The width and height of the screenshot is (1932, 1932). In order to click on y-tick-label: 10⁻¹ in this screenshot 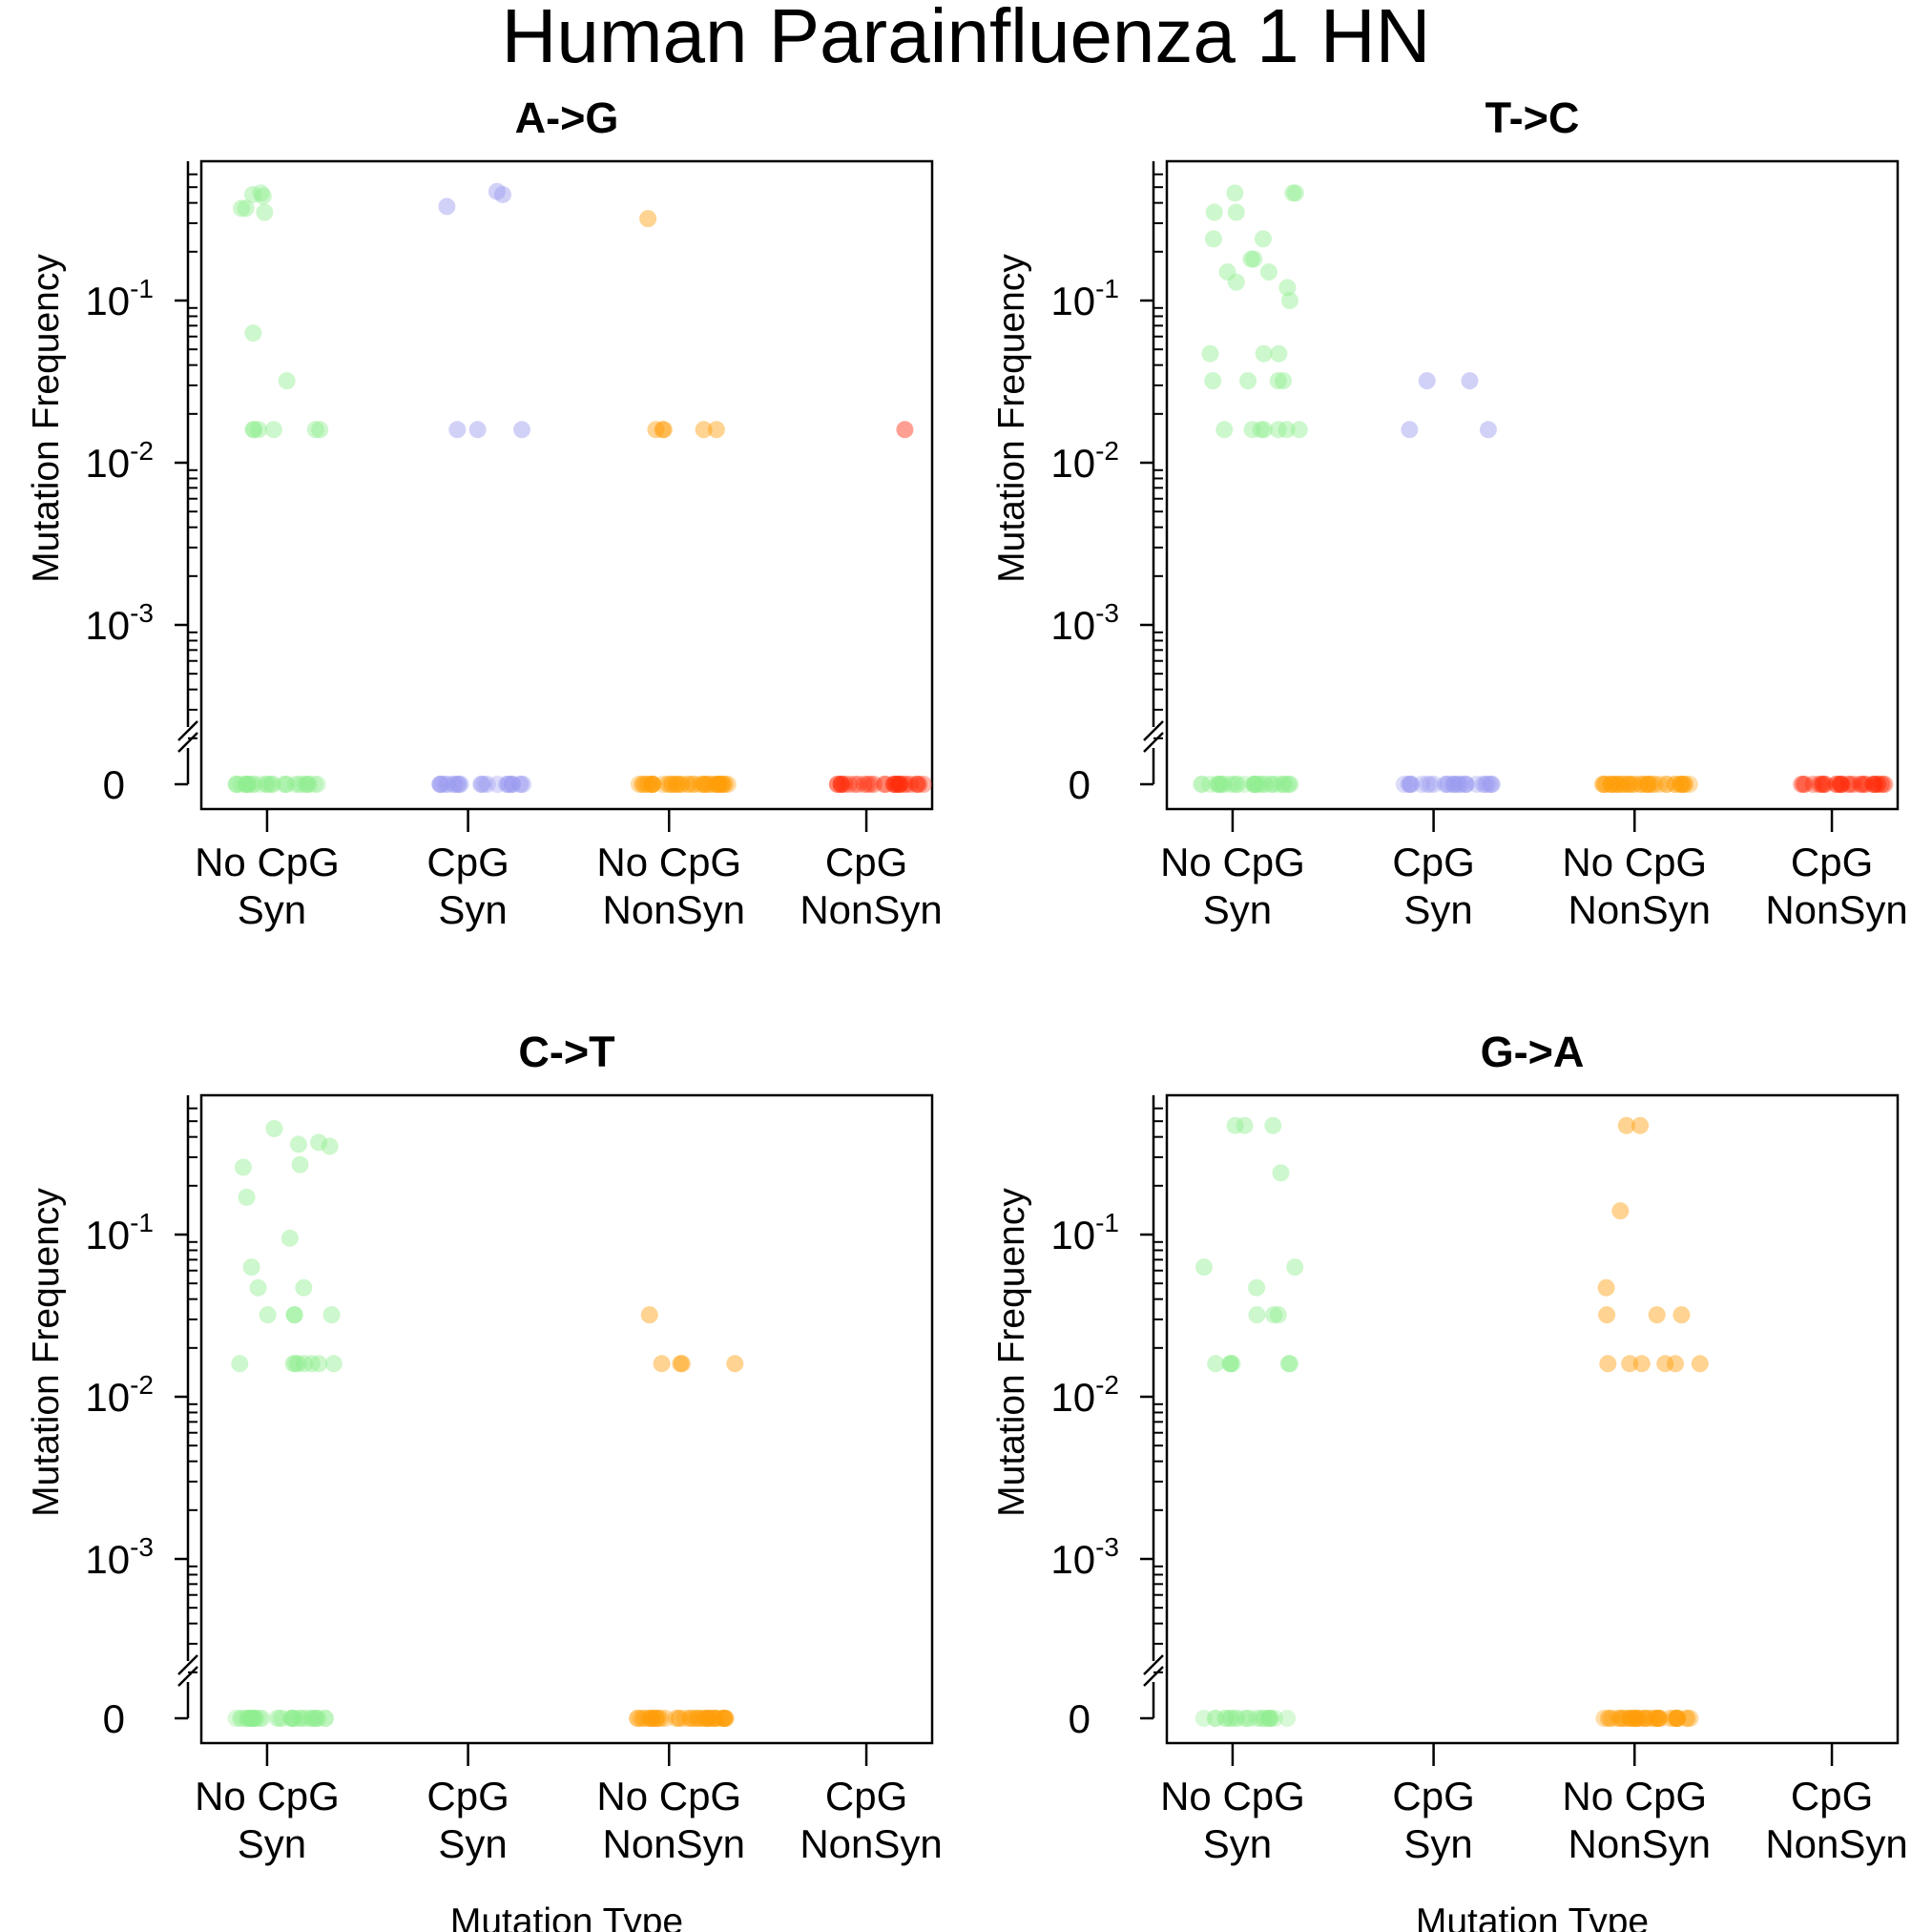, I will do `click(1084, 1232)`.